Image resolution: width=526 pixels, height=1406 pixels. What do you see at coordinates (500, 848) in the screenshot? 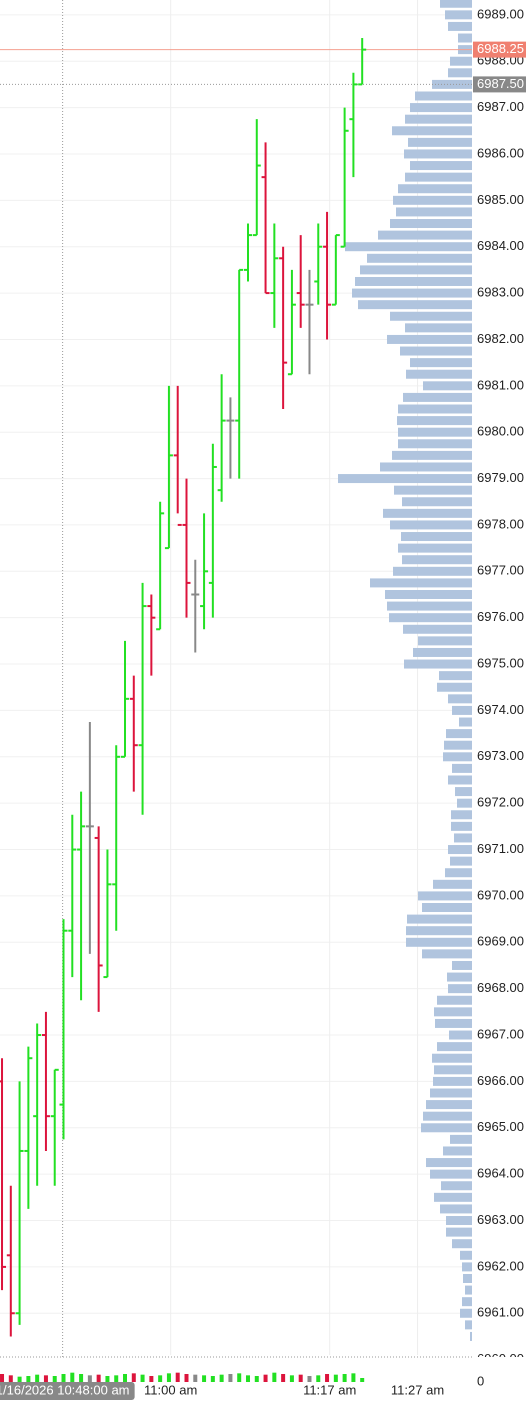
I see `y-tick-label: 6971.00` at bounding box center [500, 848].